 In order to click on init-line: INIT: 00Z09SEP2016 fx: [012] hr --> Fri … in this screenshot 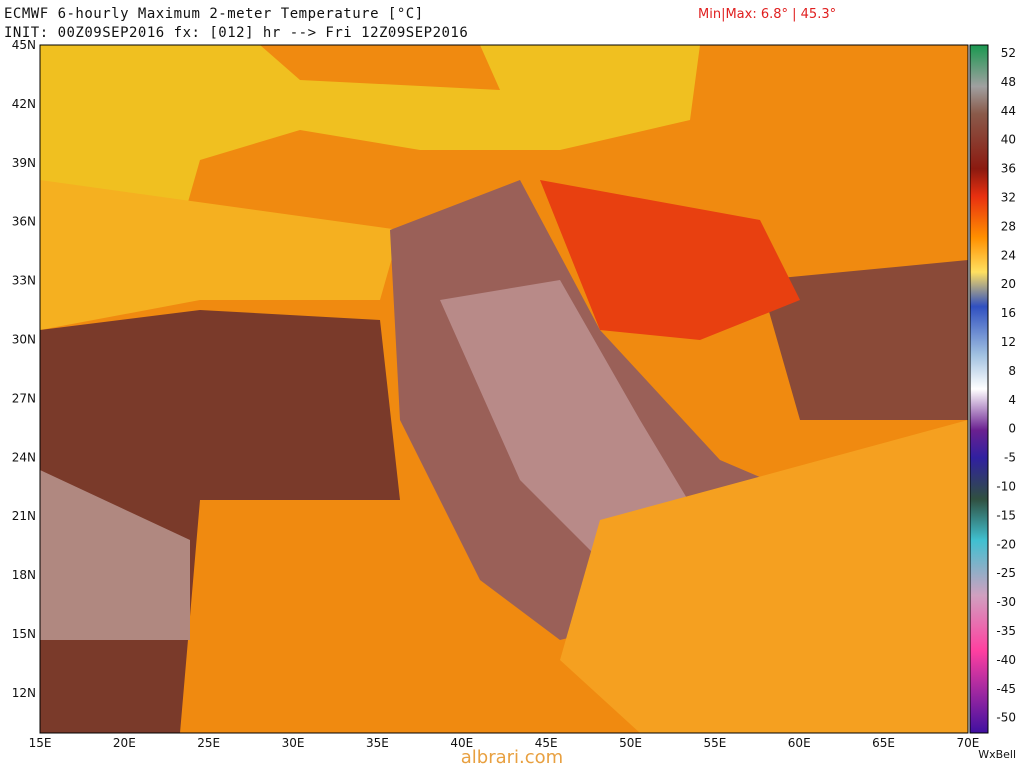, I will do `click(236, 33)`.